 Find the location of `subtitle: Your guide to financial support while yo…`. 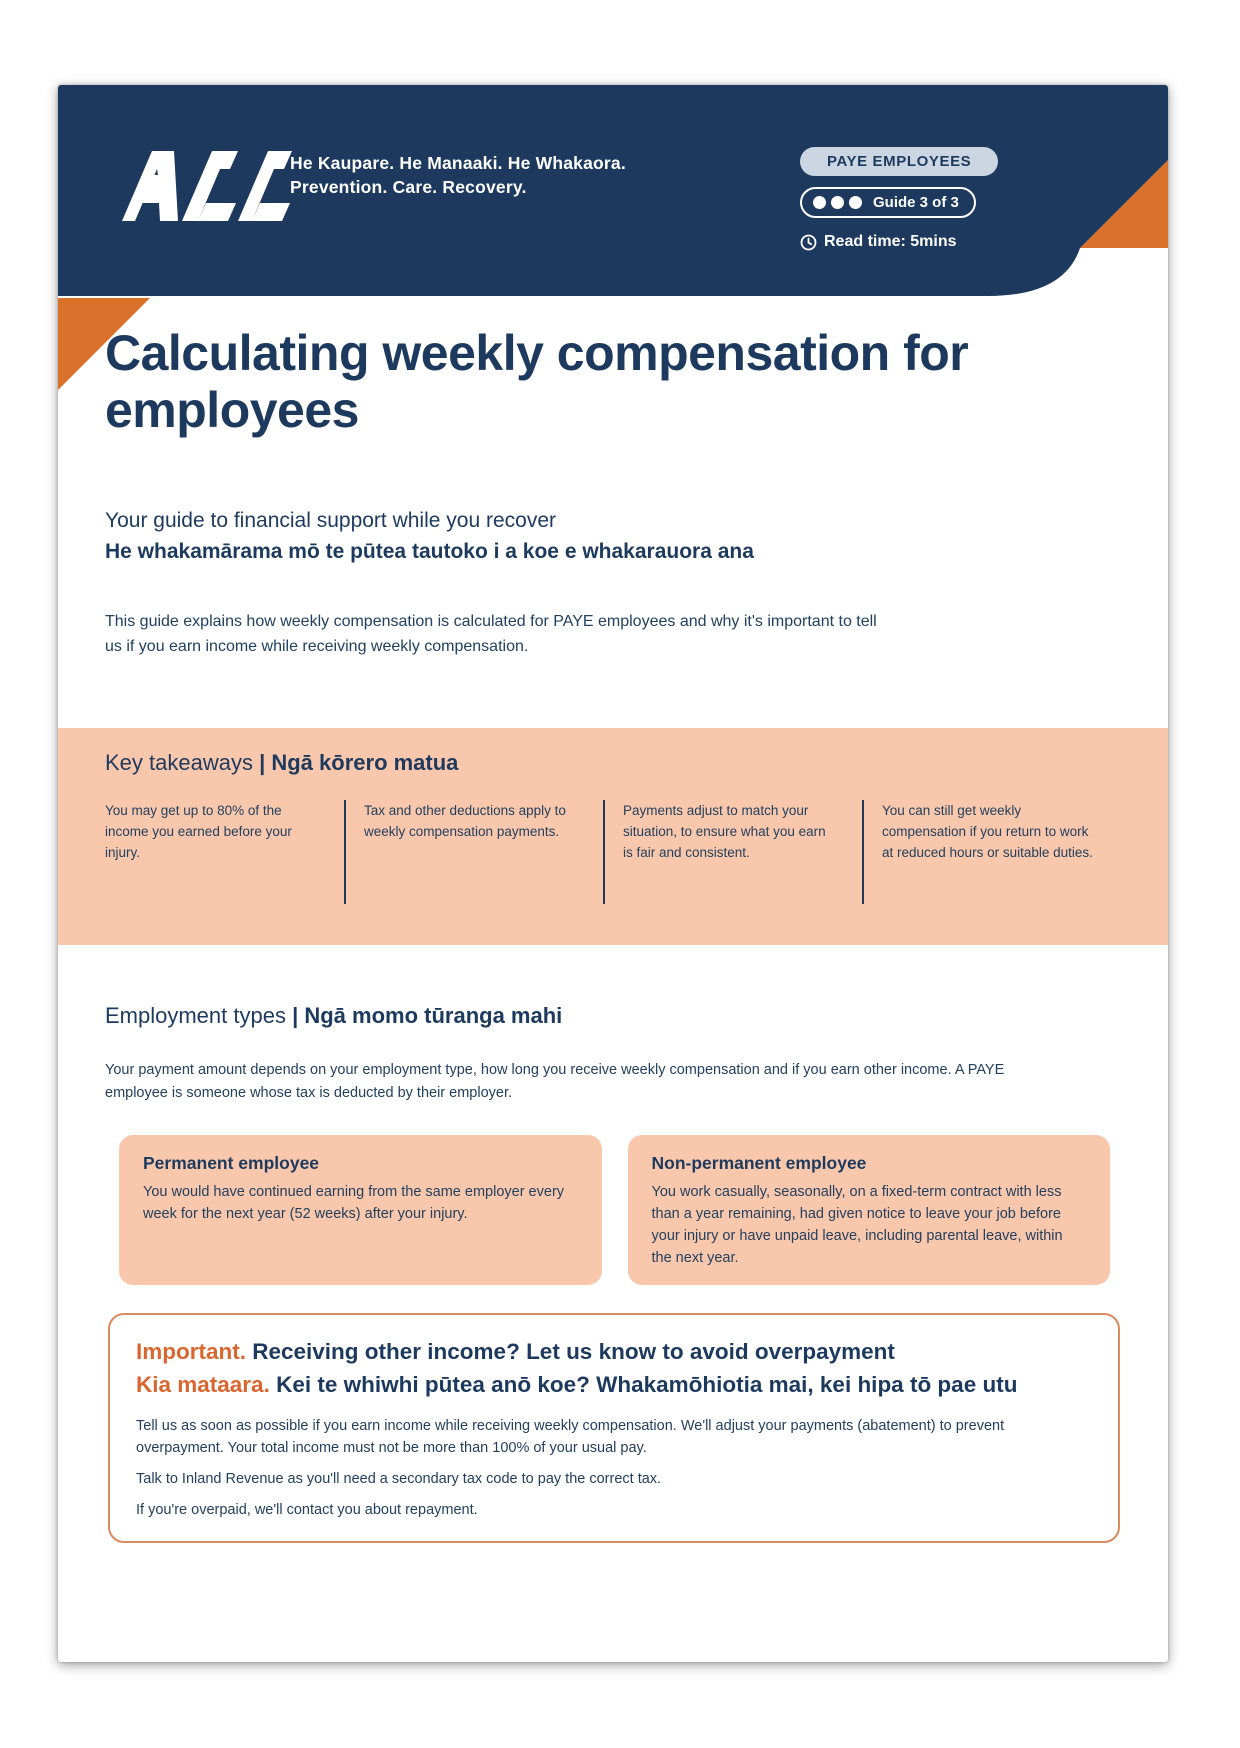

subtitle: Your guide to financial support while yo… is located at coordinates (429, 536).